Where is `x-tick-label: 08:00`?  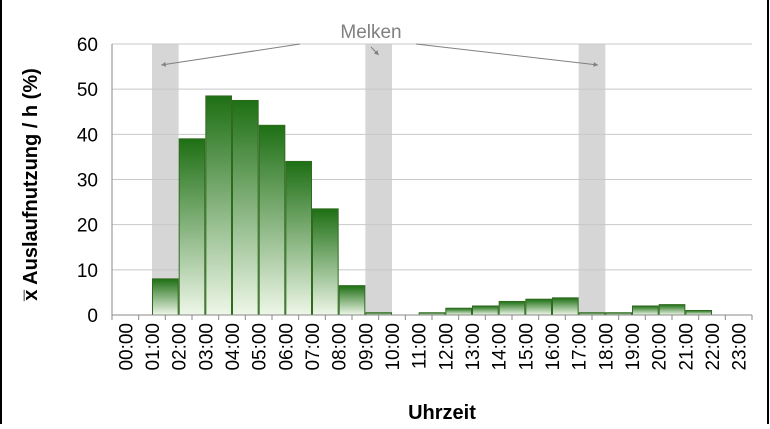
x-tick-label: 08:00 is located at coordinates (340, 347).